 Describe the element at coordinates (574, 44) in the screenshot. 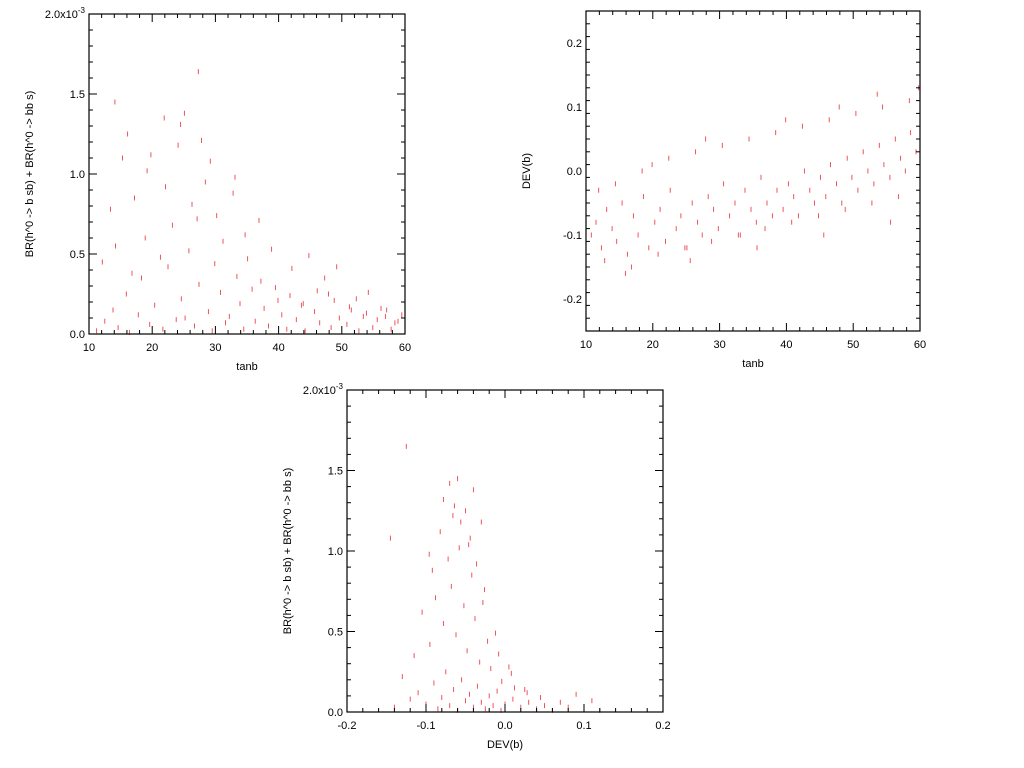

I see `y-tick-label: 0.2` at that location.